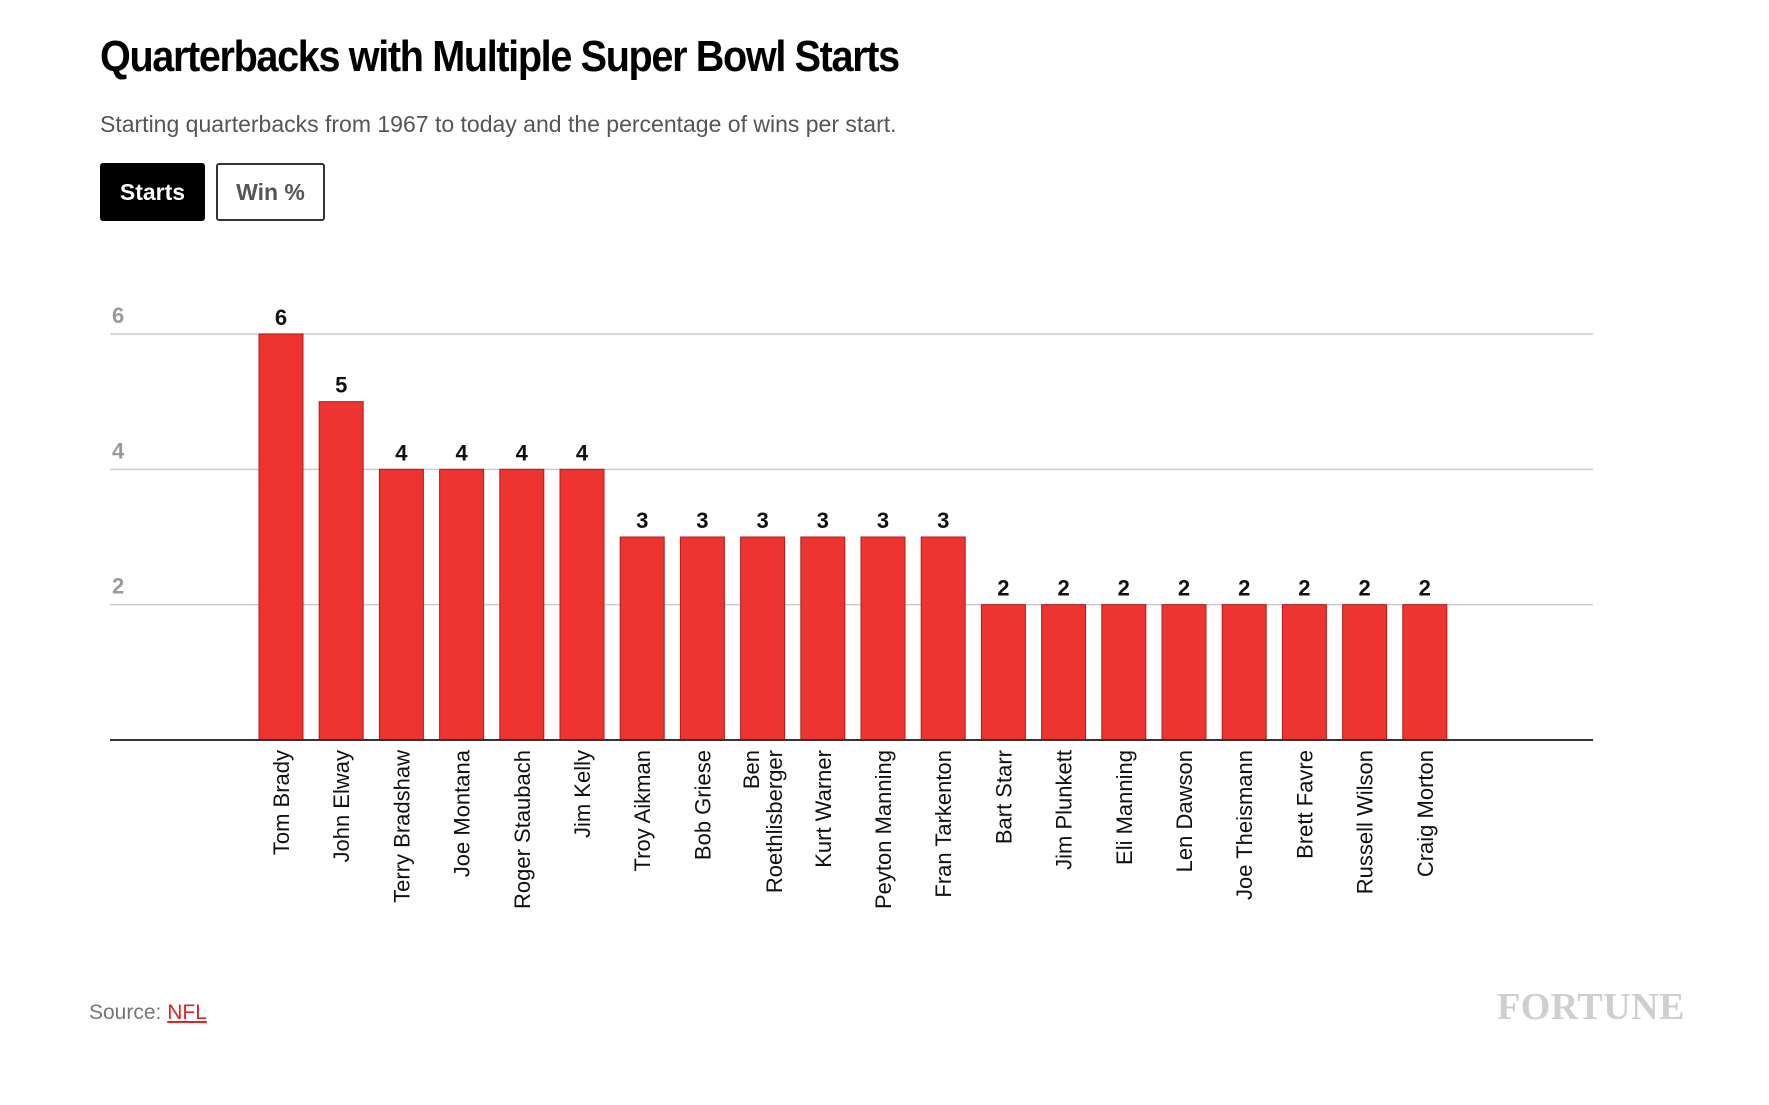 Image resolution: width=1769 pixels, height=1105 pixels. Describe the element at coordinates (582, 794) in the screenshot. I see `x-tick-label: Jim Kelly` at that location.